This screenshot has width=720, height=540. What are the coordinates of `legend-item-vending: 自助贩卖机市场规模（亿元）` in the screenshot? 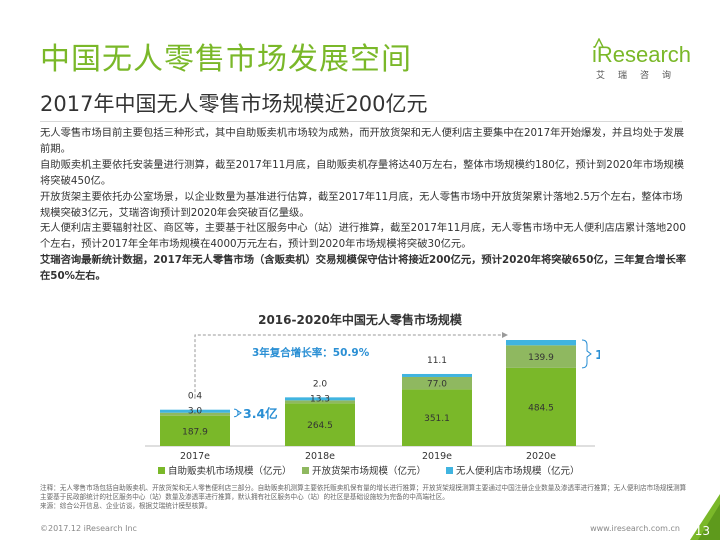 It's located at (225, 470).